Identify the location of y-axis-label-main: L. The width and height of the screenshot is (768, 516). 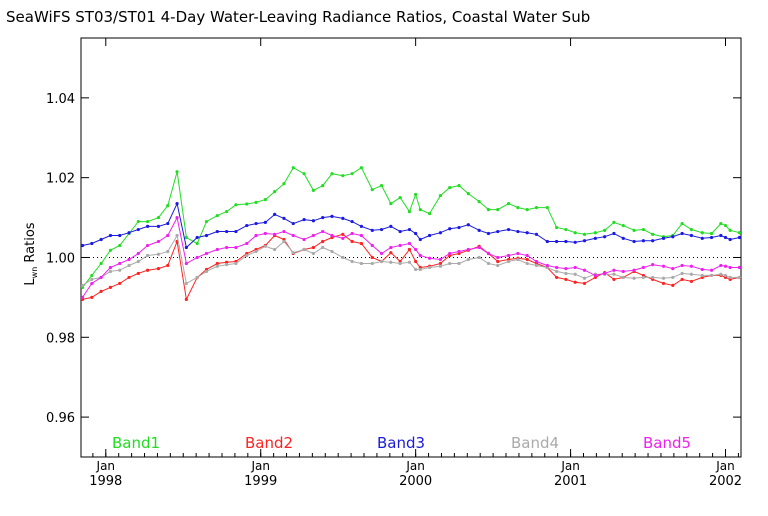
(30, 282).